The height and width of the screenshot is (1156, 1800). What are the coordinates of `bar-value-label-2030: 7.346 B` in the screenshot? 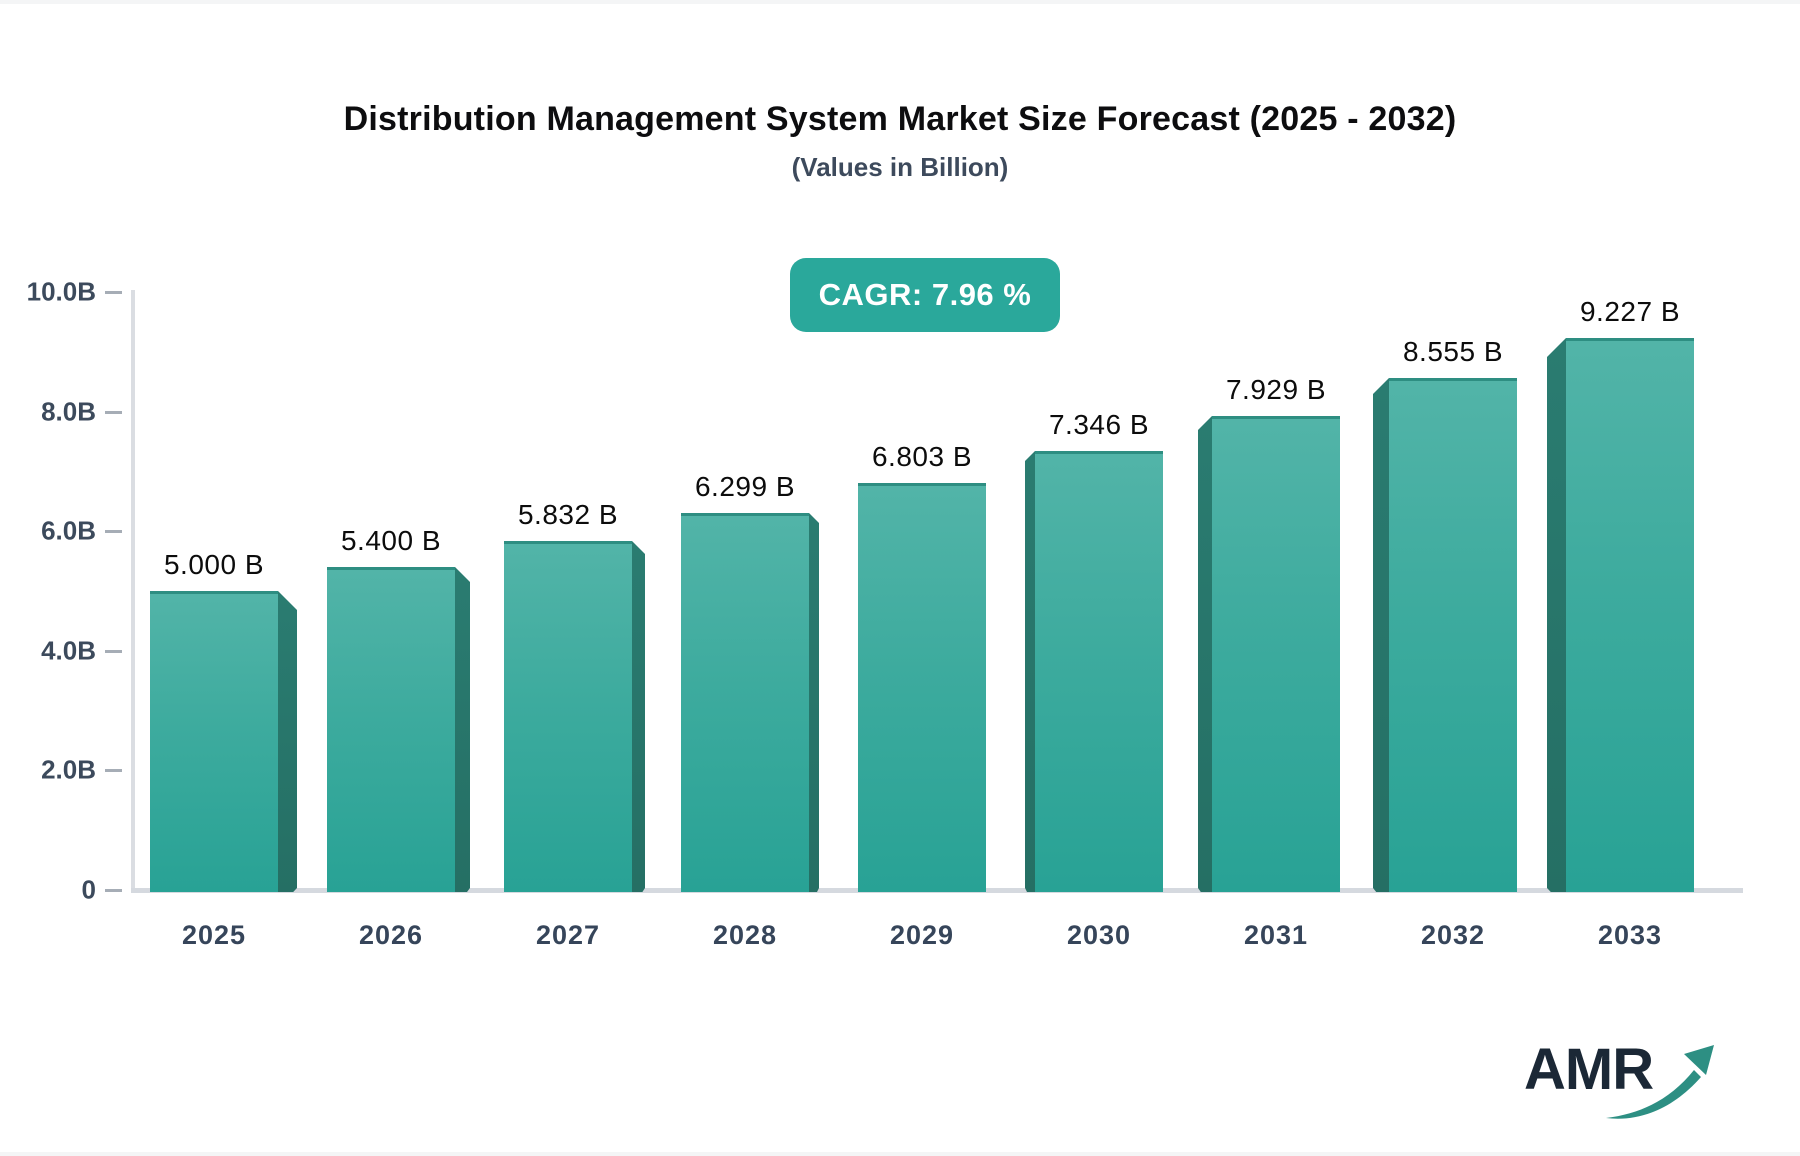 It's located at (1099, 424).